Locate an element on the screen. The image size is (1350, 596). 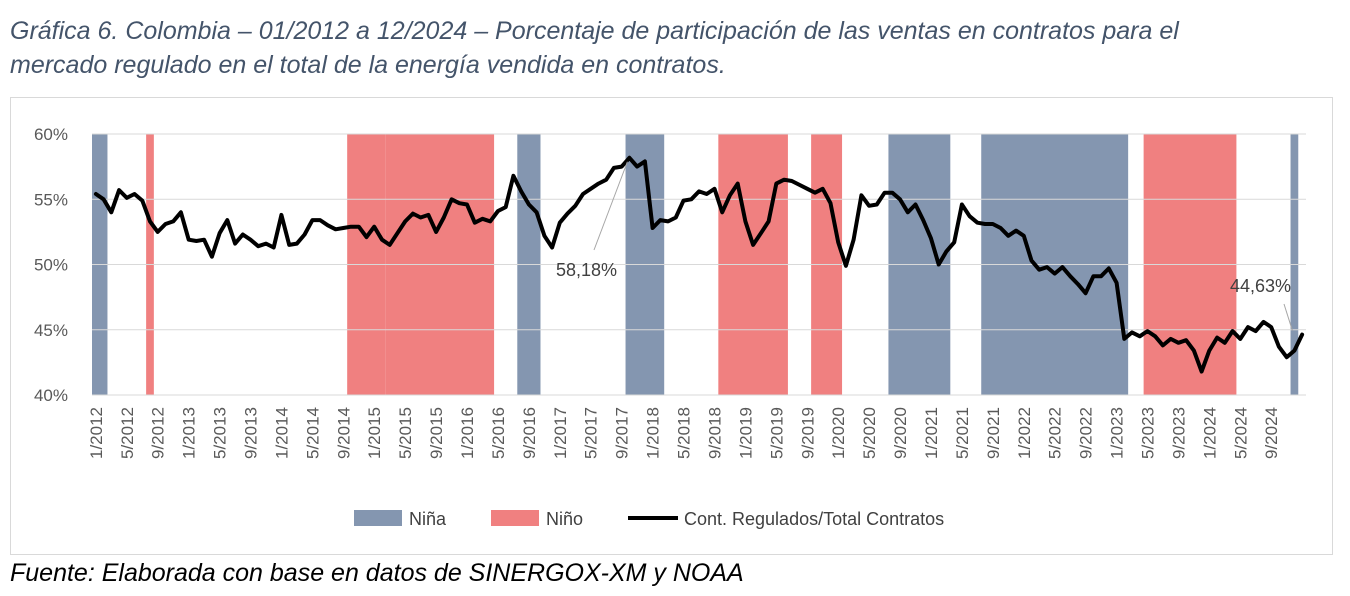
x-tick-label: 1/2012 is located at coordinates (96, 433).